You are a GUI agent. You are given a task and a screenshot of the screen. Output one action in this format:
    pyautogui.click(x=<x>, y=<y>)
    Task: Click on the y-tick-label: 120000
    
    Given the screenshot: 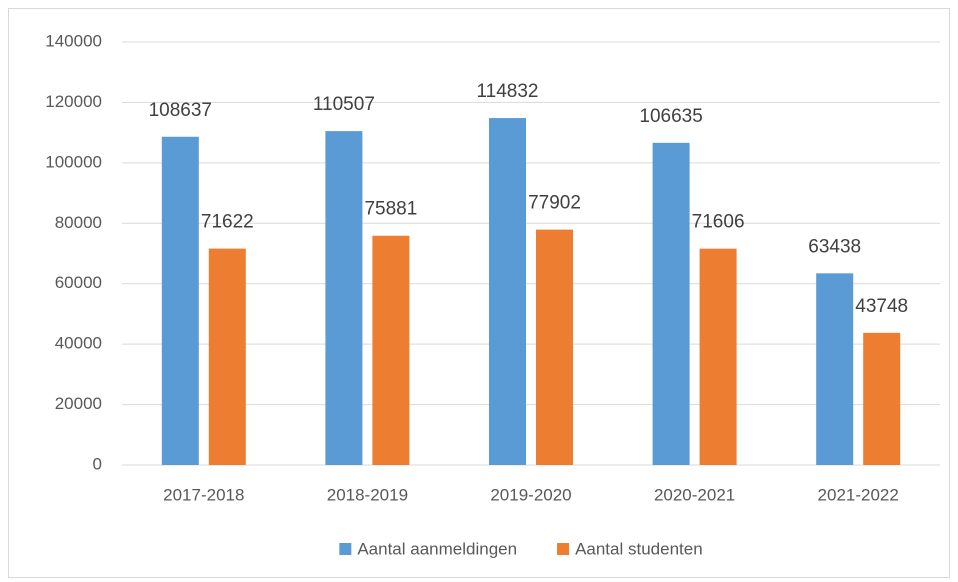 What is the action you would take?
    pyautogui.click(x=73, y=101)
    